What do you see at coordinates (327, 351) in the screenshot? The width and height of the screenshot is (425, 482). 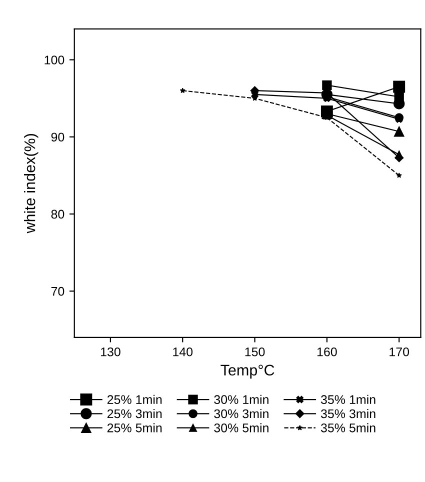 I see `x-tick-label: 160` at bounding box center [327, 351].